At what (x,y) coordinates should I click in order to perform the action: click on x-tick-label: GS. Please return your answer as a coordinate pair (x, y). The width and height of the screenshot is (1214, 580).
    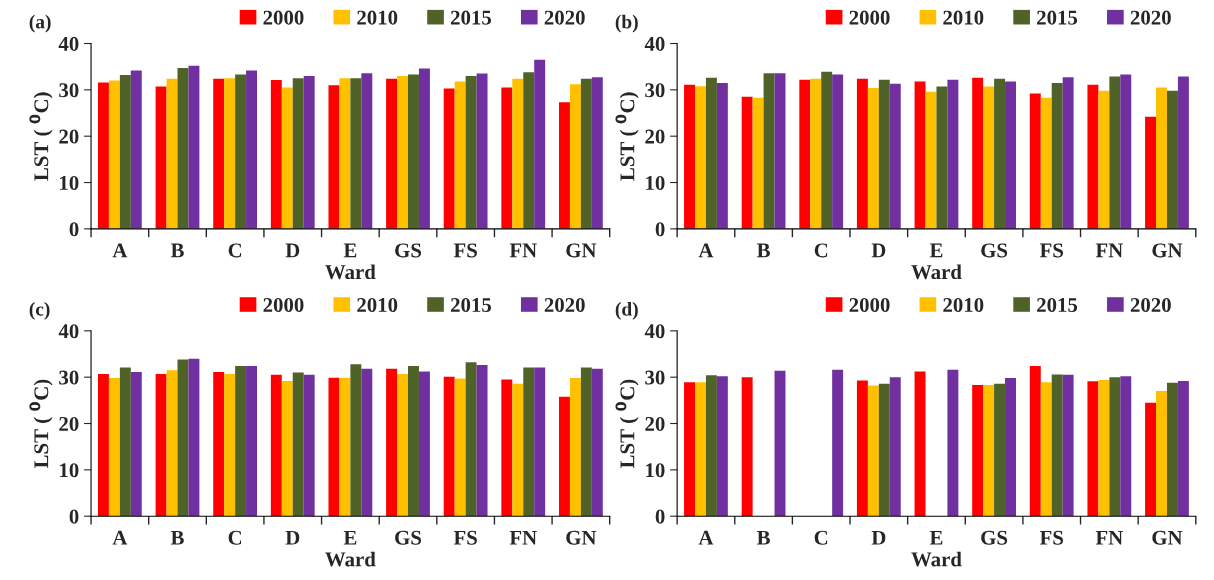
    Looking at the image, I should click on (408, 250).